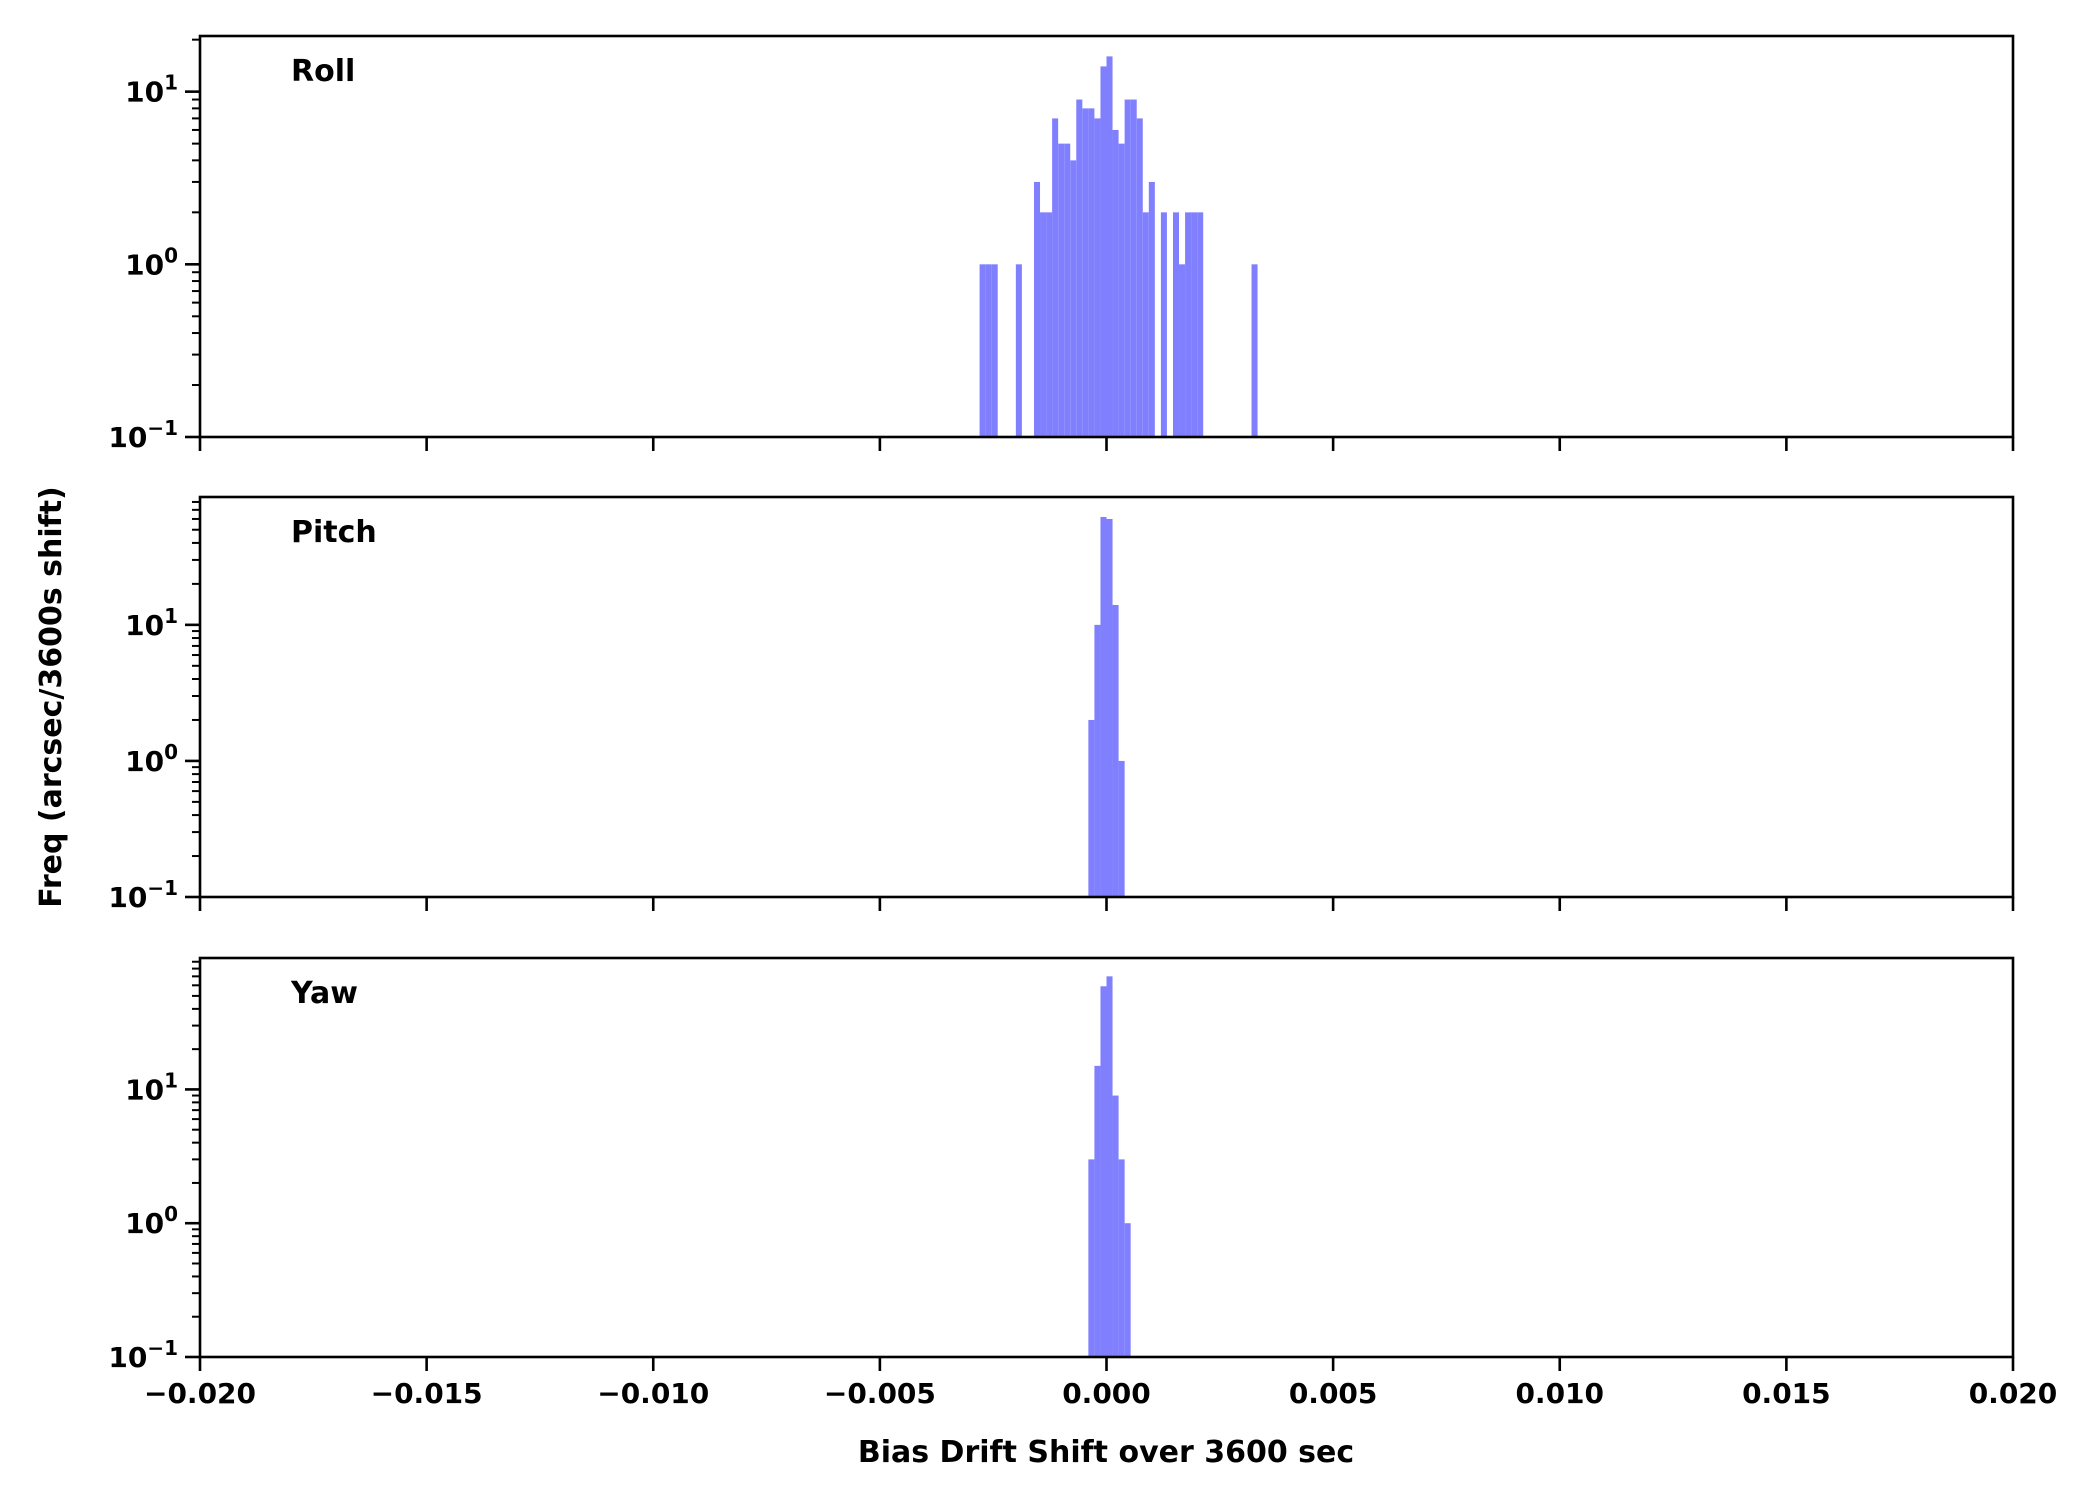 The height and width of the screenshot is (1500, 2100). Describe the element at coordinates (1559, 1393) in the screenshot. I see `x-tick-label: 0.010` at that location.